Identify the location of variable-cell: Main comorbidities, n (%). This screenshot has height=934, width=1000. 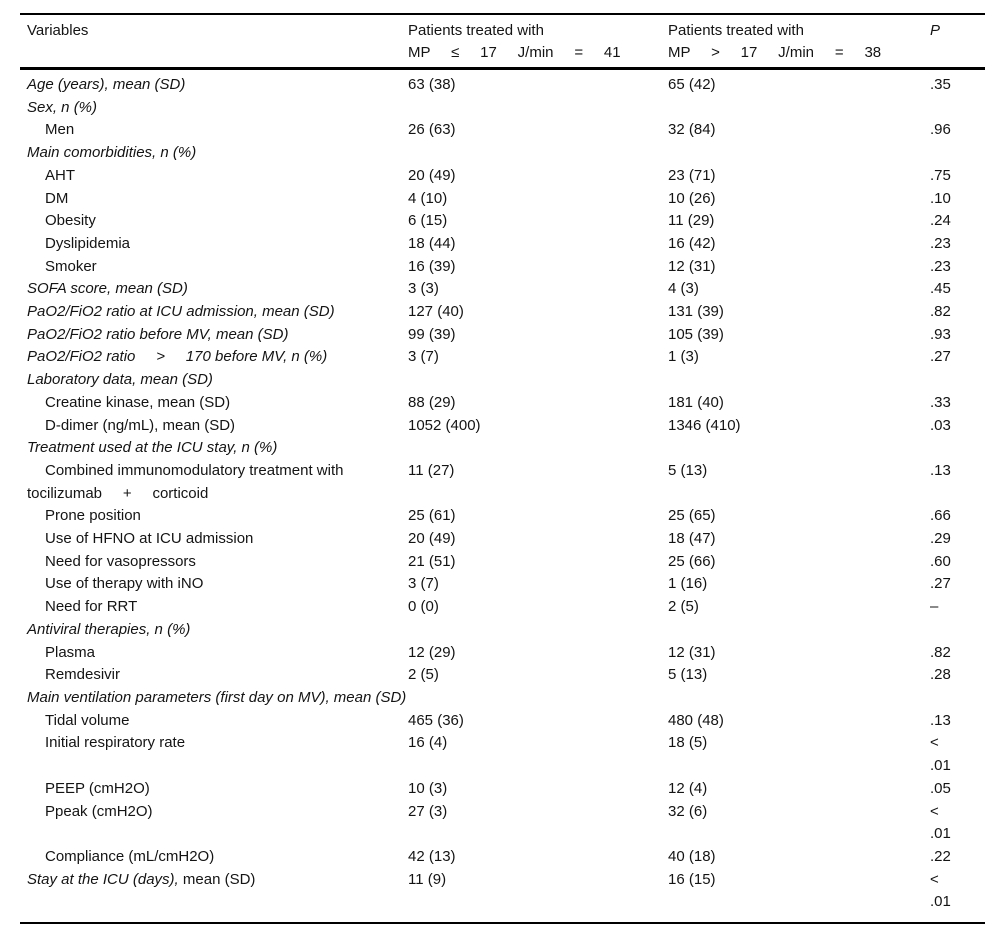
(112, 153).